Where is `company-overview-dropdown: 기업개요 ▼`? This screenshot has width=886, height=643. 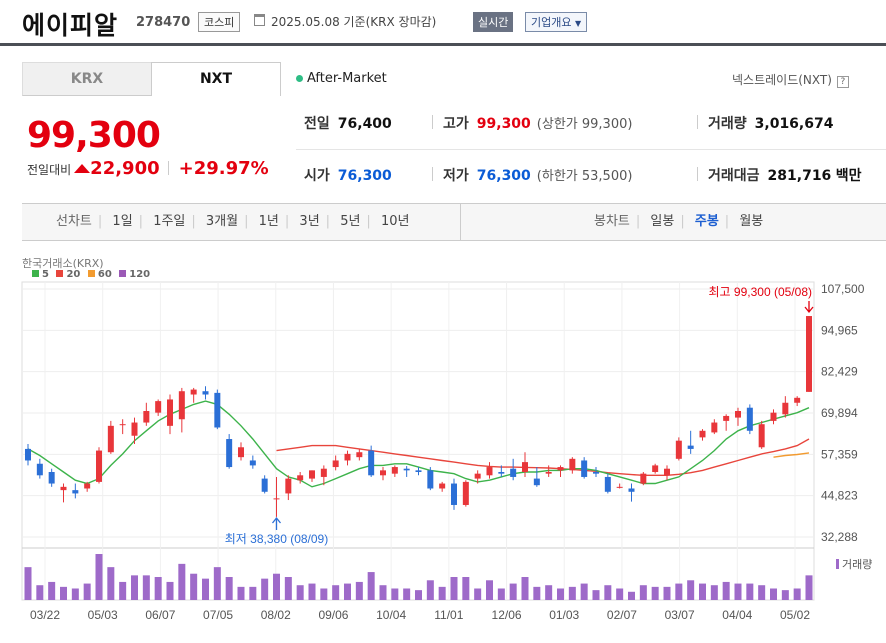 company-overview-dropdown: 기업개요 ▼ is located at coordinates (556, 22).